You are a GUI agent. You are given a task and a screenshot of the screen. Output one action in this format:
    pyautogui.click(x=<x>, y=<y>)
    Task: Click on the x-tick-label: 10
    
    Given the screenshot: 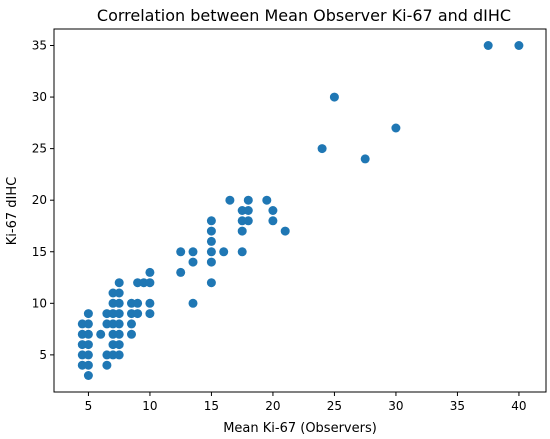 What is the action you would take?
    pyautogui.click(x=149, y=406)
    